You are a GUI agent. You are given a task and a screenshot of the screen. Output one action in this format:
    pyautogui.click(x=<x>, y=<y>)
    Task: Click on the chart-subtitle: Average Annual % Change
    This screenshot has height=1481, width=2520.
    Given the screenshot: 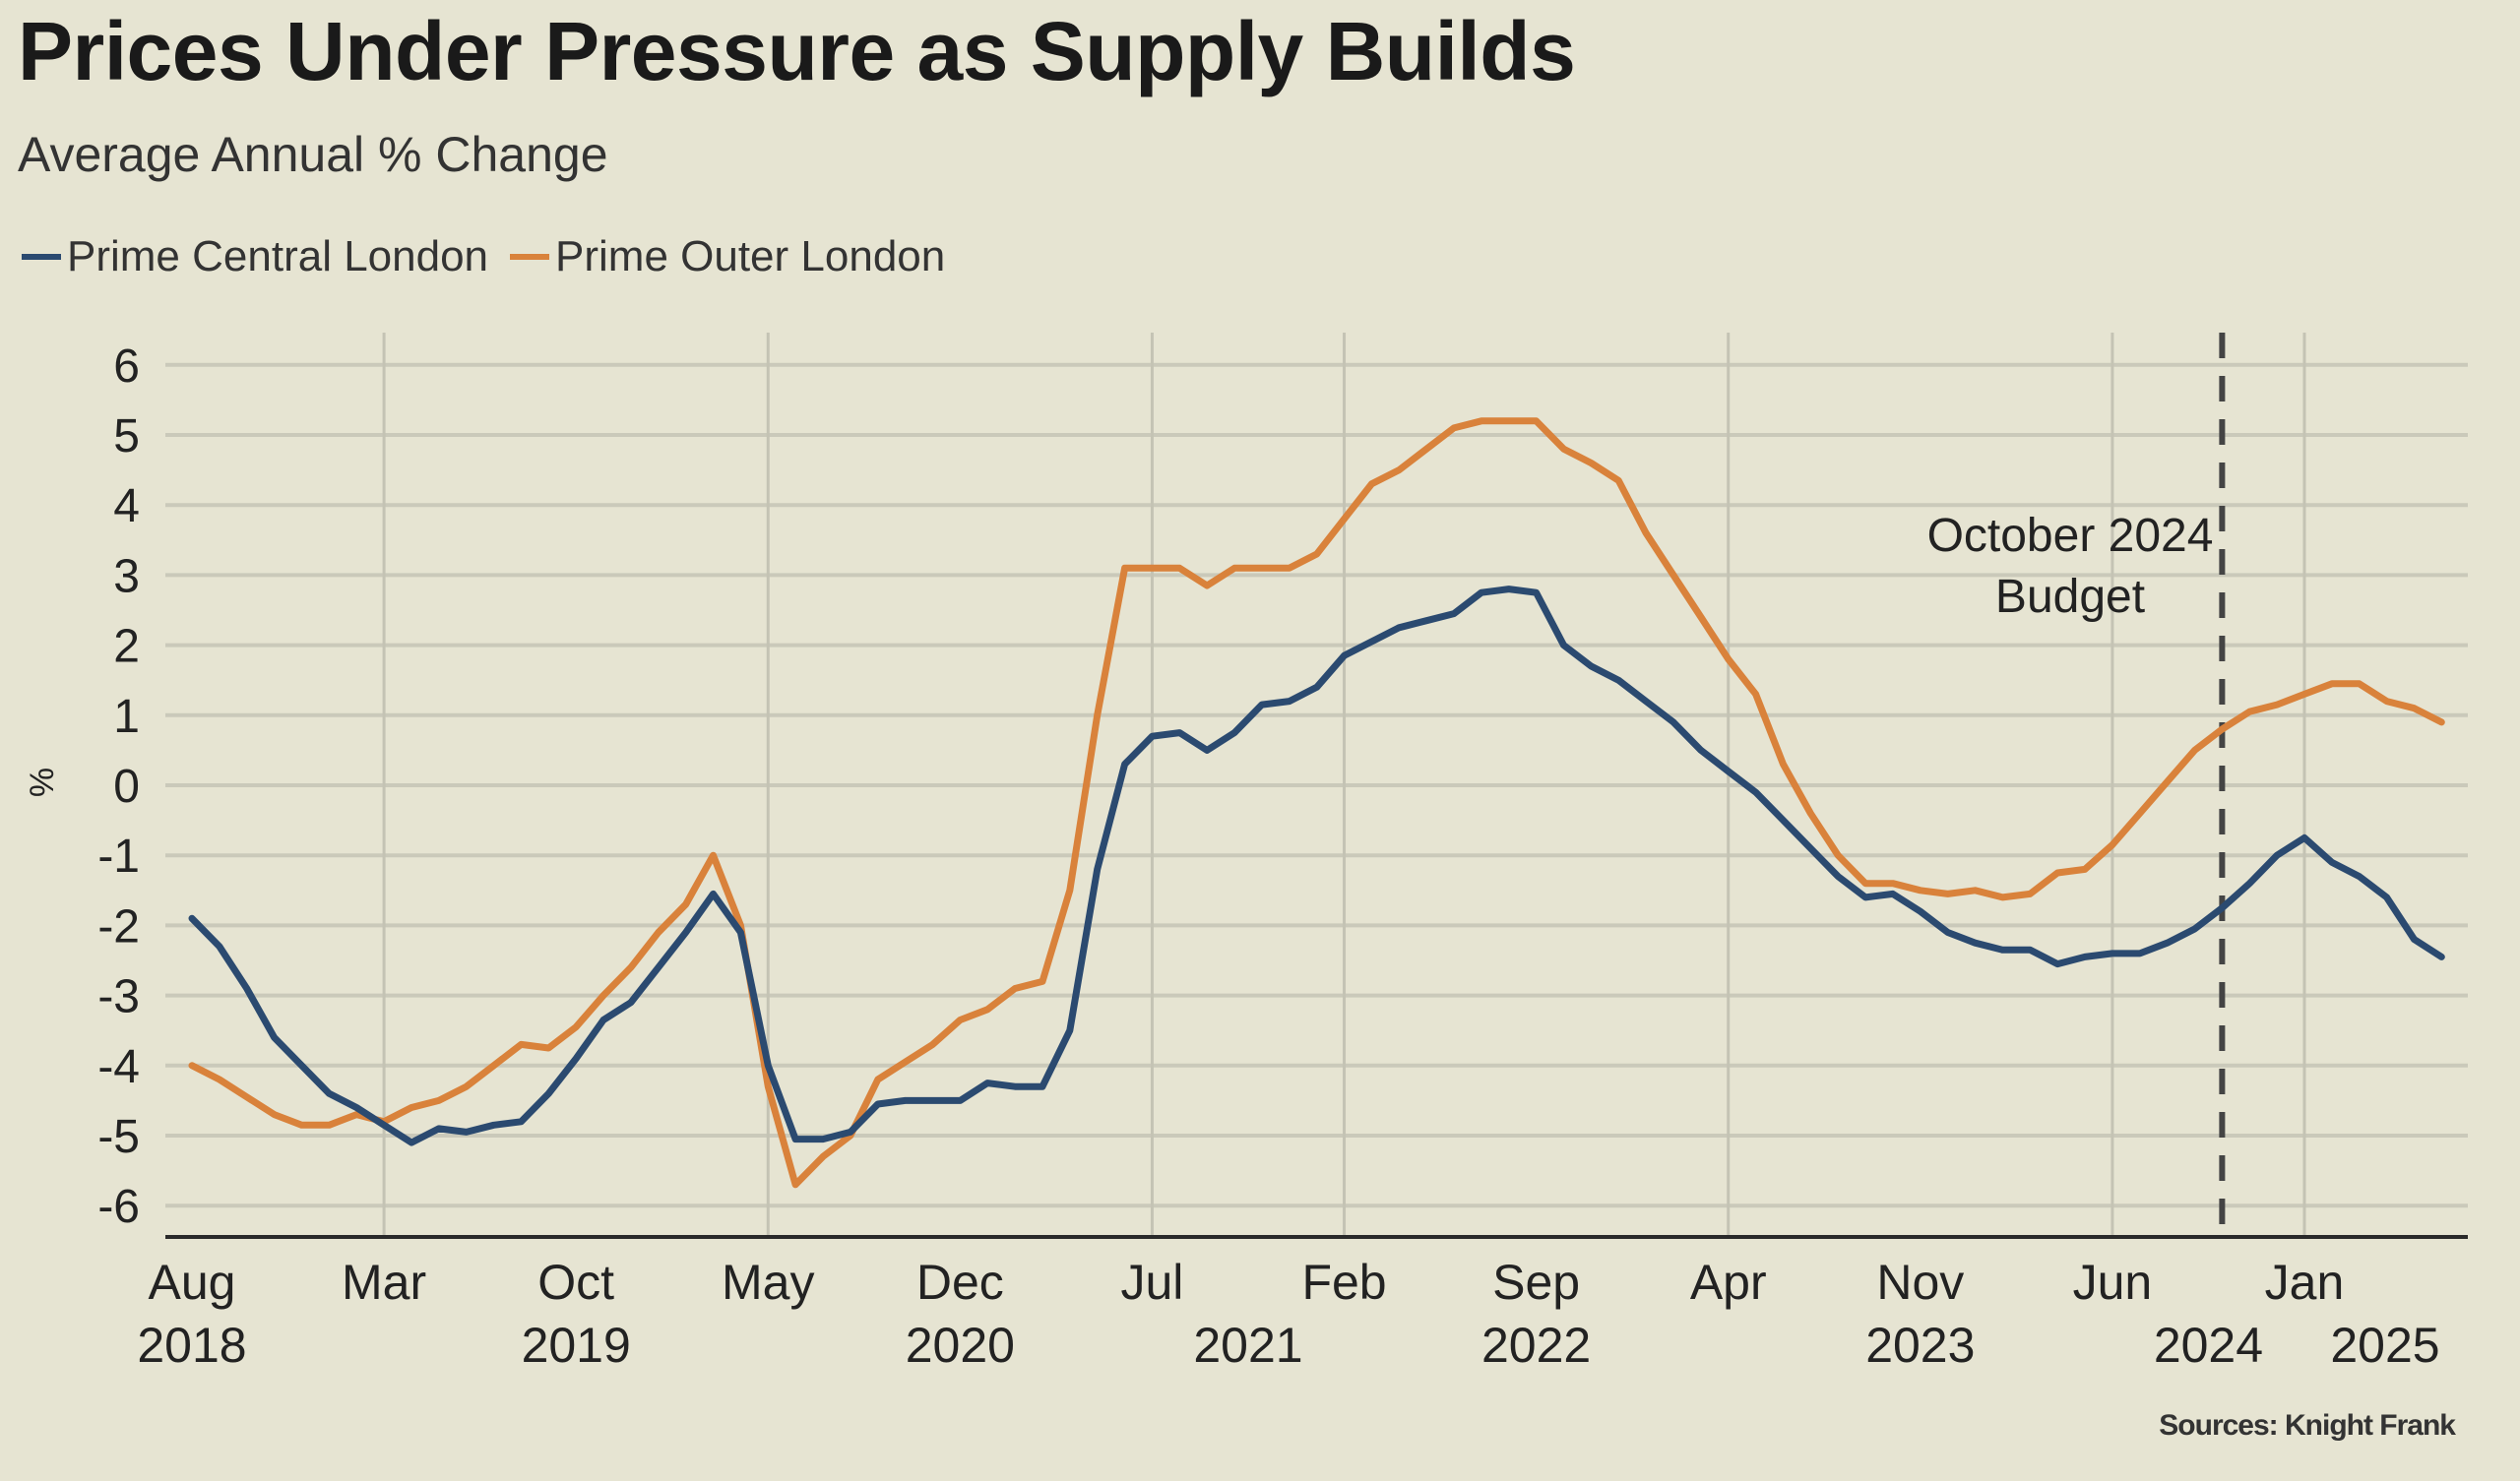 What is the action you would take?
    pyautogui.click(x=313, y=154)
    